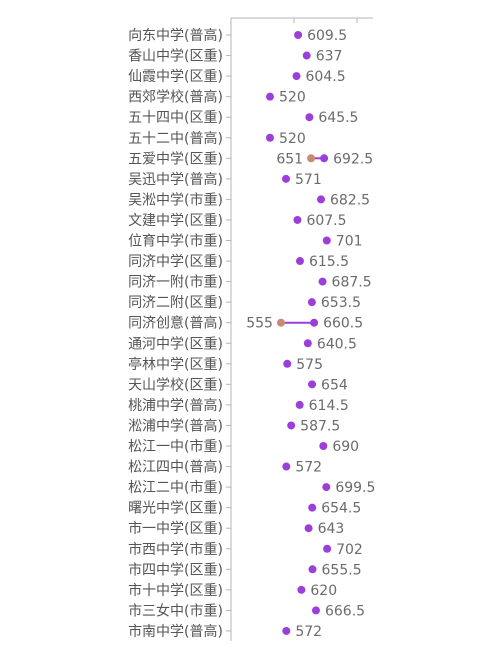 This screenshot has height=652, width=500. What do you see at coordinates (329, 262) in the screenshot?
I see `value-label: 615.5` at bounding box center [329, 262].